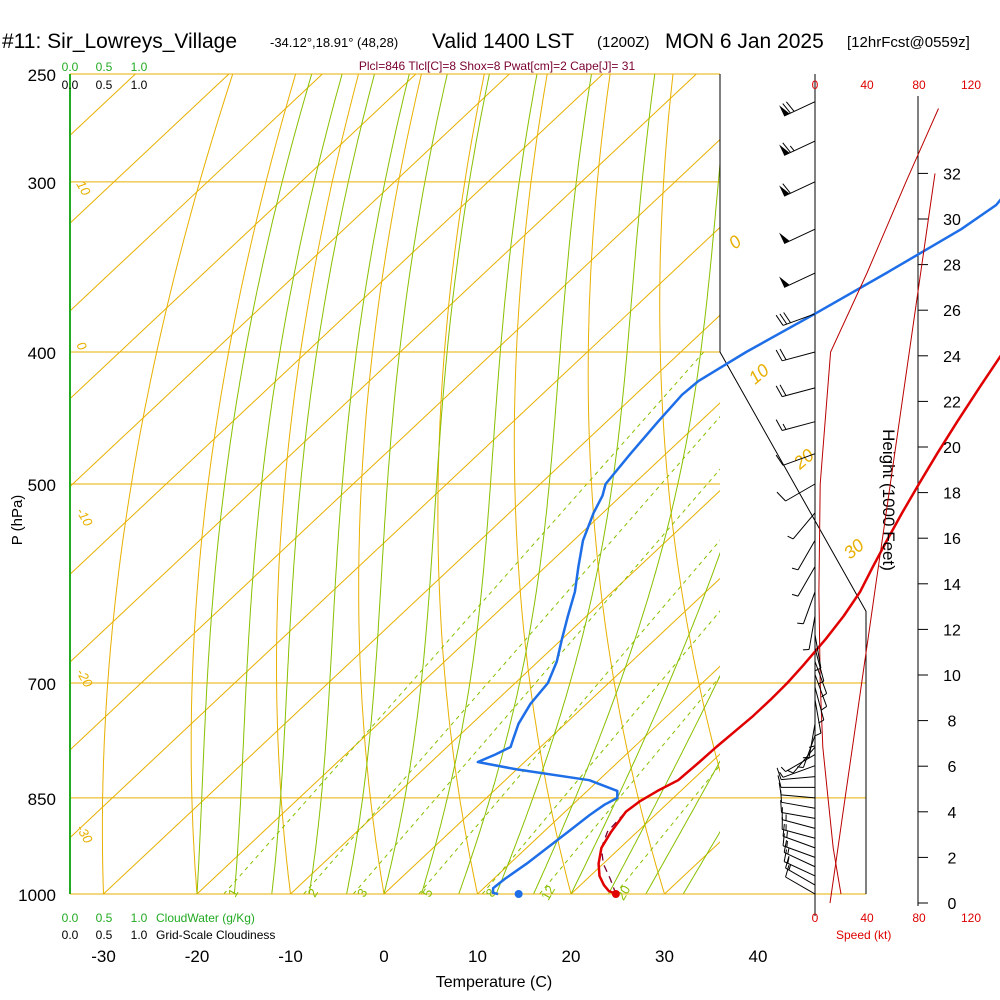  I want to click on pressure-tick-label: 1000, so click(37, 895).